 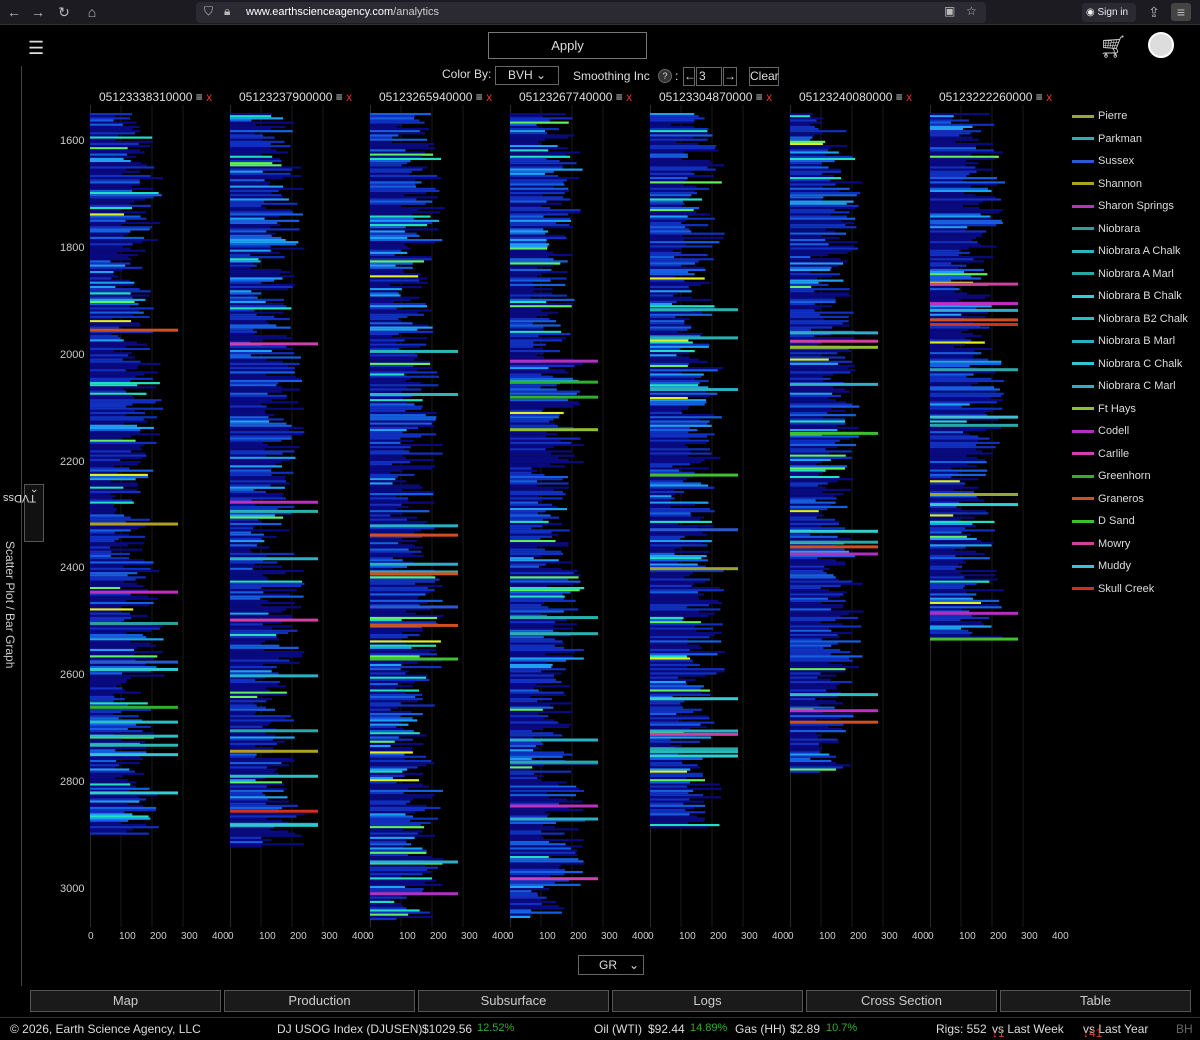 I want to click on legend-item: Niobrara C Marl, so click(x=1124, y=386).